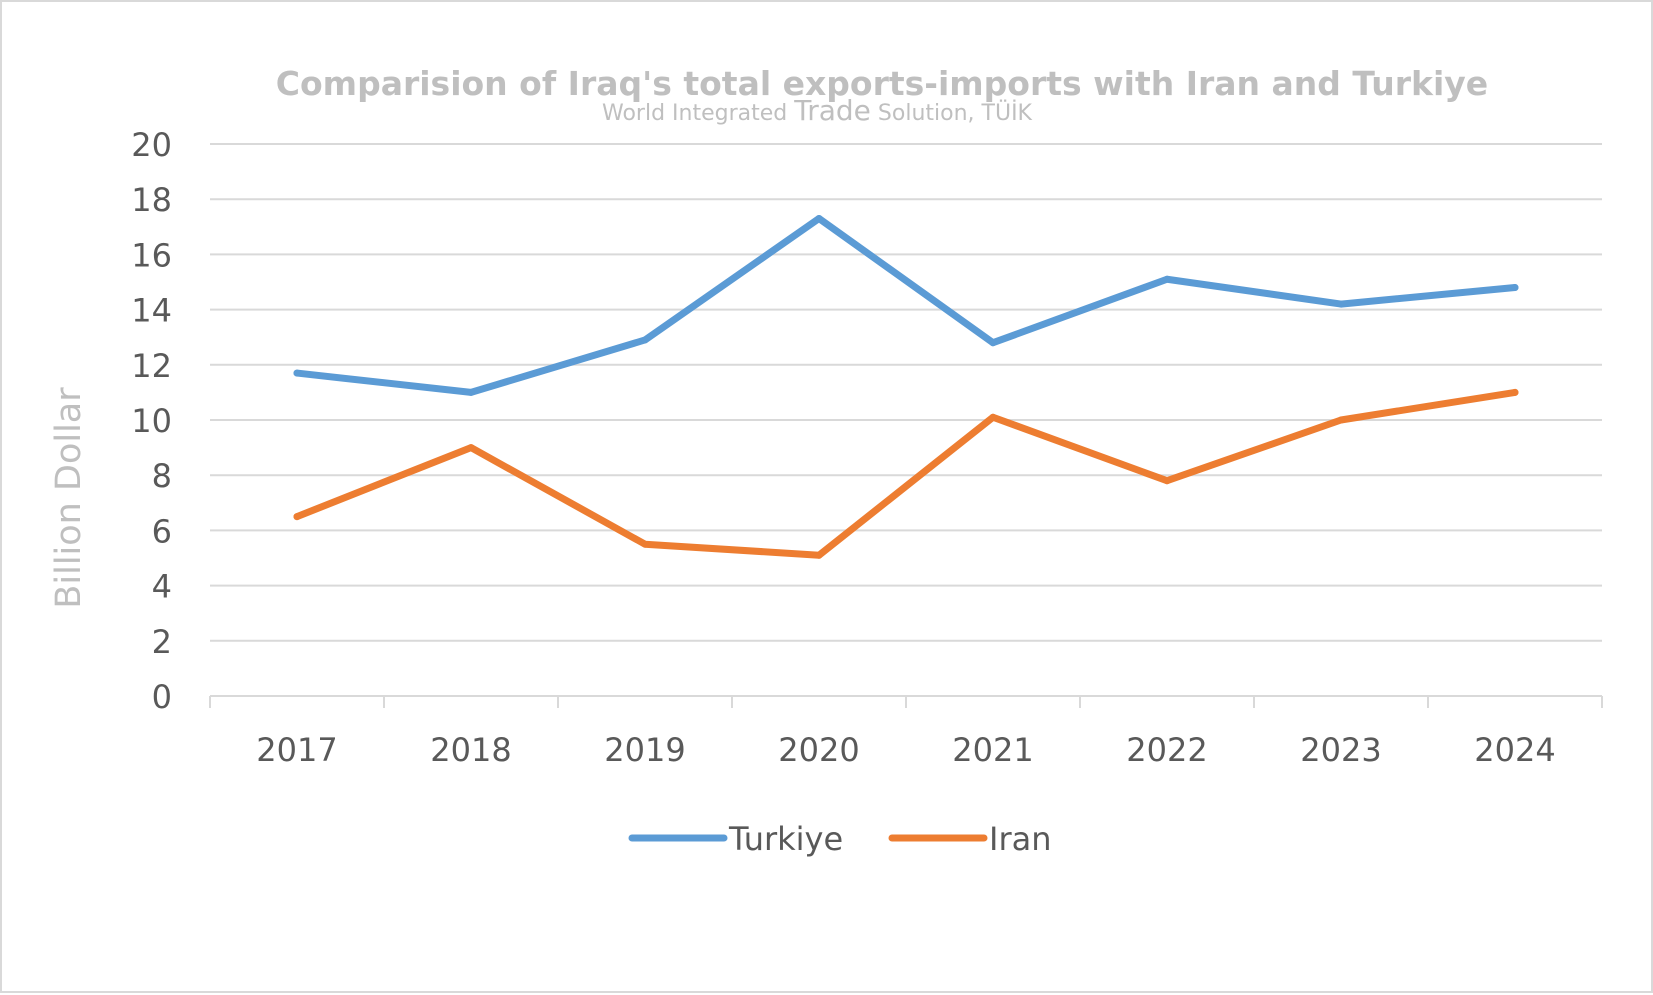 This screenshot has width=1653, height=995. I want to click on data-point-iran-2023, so click(1341, 420).